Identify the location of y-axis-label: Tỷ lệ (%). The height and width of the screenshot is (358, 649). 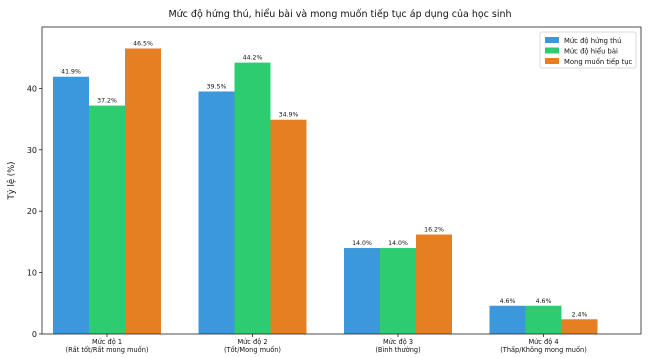
(11, 181).